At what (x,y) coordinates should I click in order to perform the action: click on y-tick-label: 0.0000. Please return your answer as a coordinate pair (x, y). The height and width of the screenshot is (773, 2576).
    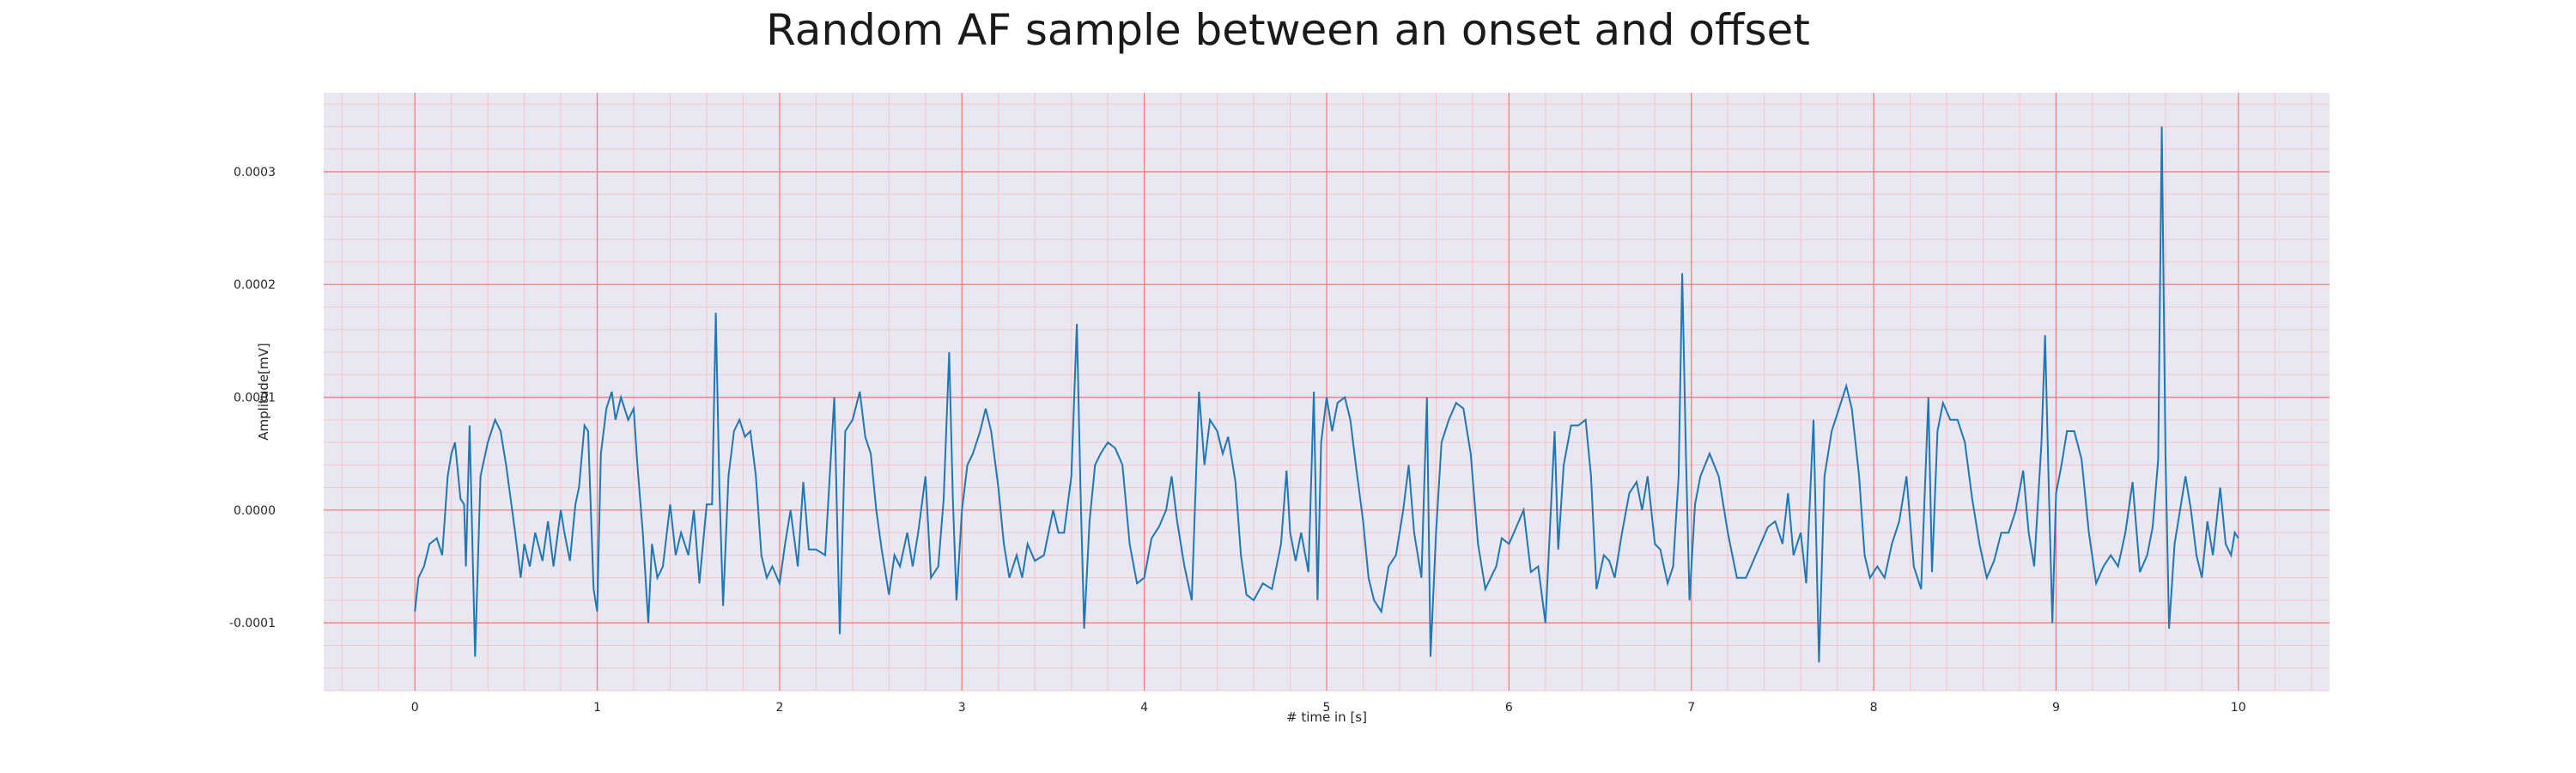
    Looking at the image, I should click on (255, 511).